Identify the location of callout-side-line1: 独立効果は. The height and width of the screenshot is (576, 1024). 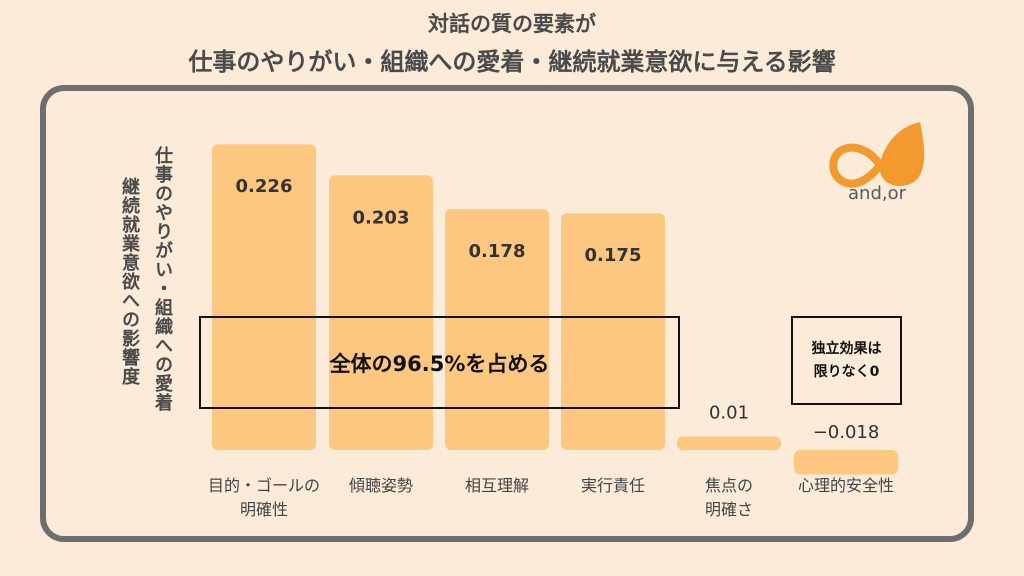
(846, 349).